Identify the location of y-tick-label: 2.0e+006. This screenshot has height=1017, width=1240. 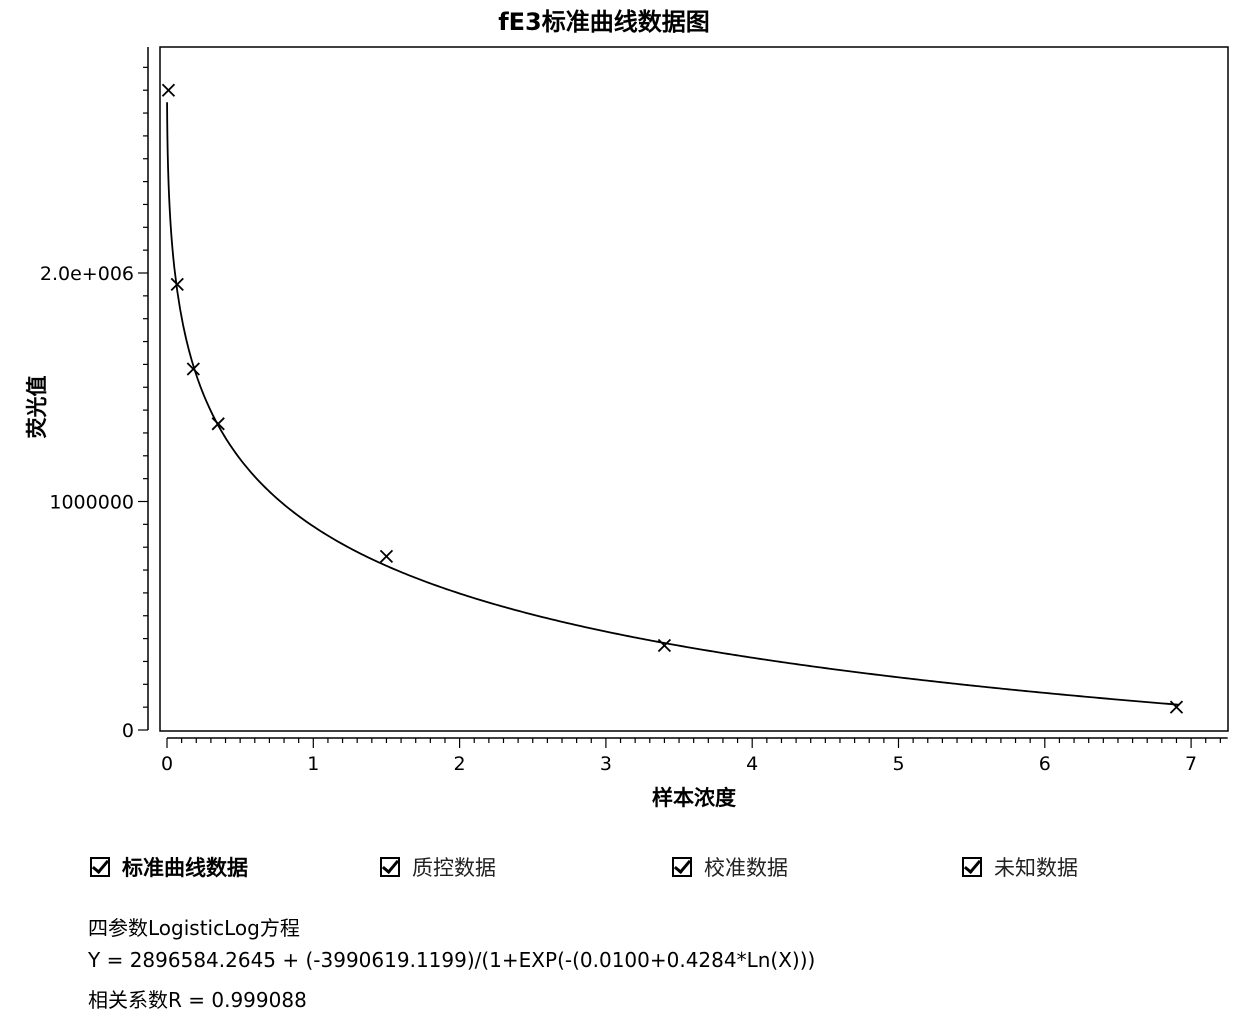
(87, 274).